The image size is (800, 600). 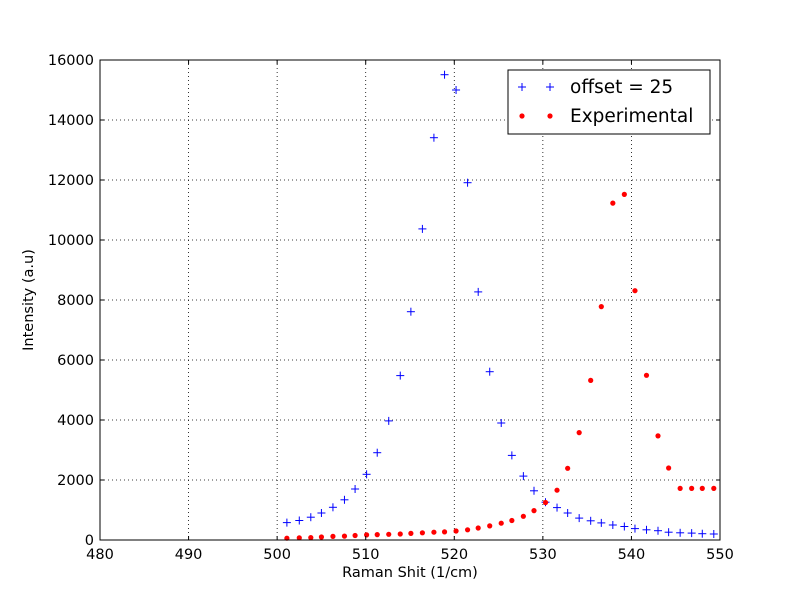 I want to click on legend-box, so click(x=609, y=102).